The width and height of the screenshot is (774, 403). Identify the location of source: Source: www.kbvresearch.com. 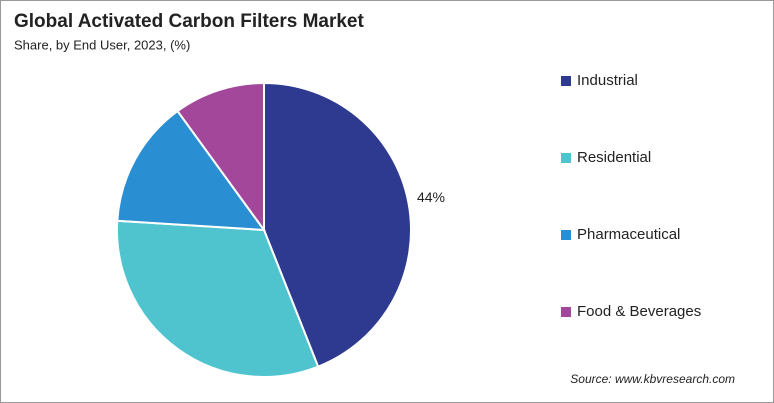
(652, 379).